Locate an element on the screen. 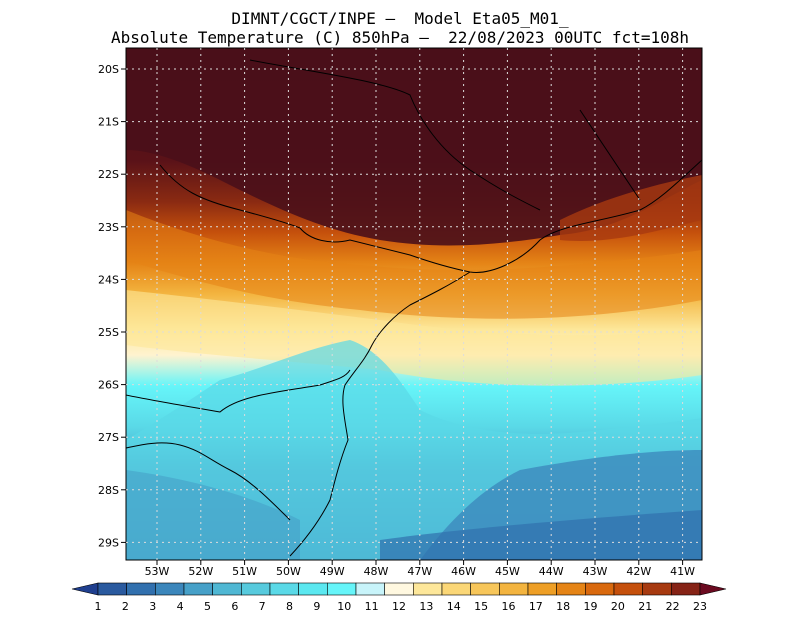 The height and width of the screenshot is (618, 800). colorbar-label: 23 is located at coordinates (700, 606).